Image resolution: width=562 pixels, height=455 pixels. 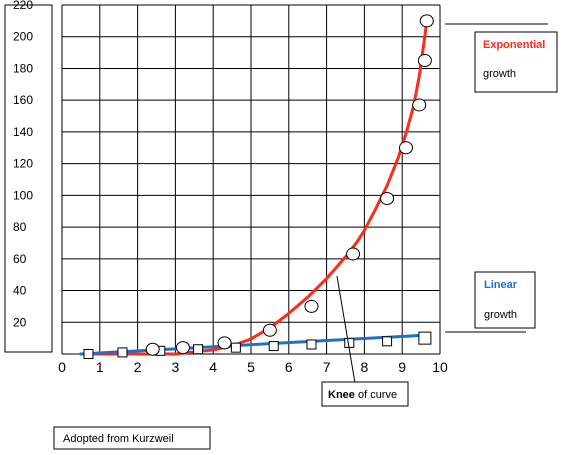 I want to click on y-axis-ticks: 20 40 60 80 100 120 140 160 180 200 220, so click(x=23, y=164).